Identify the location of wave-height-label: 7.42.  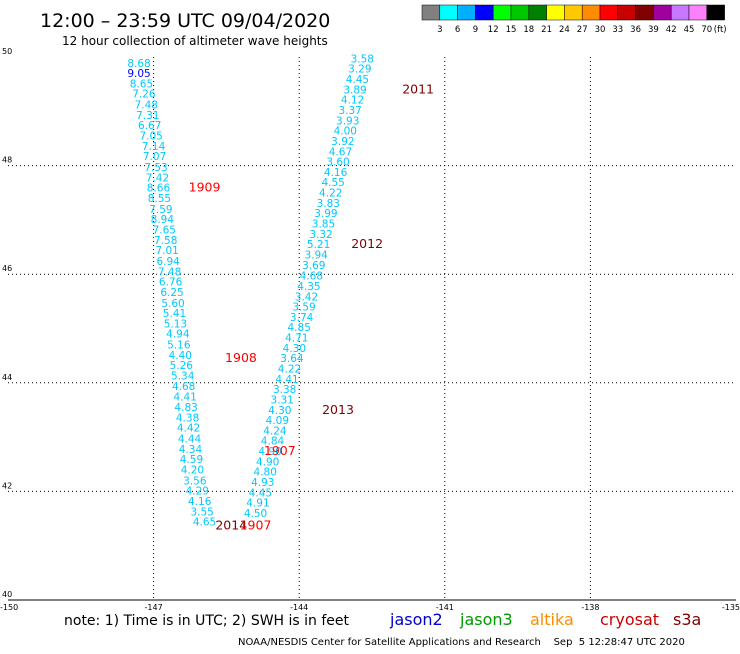
(157, 178).